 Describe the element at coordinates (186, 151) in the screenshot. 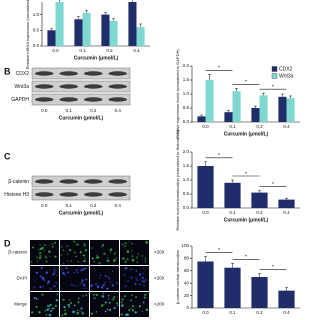

I see `y-tick-label: 2.0` at that location.